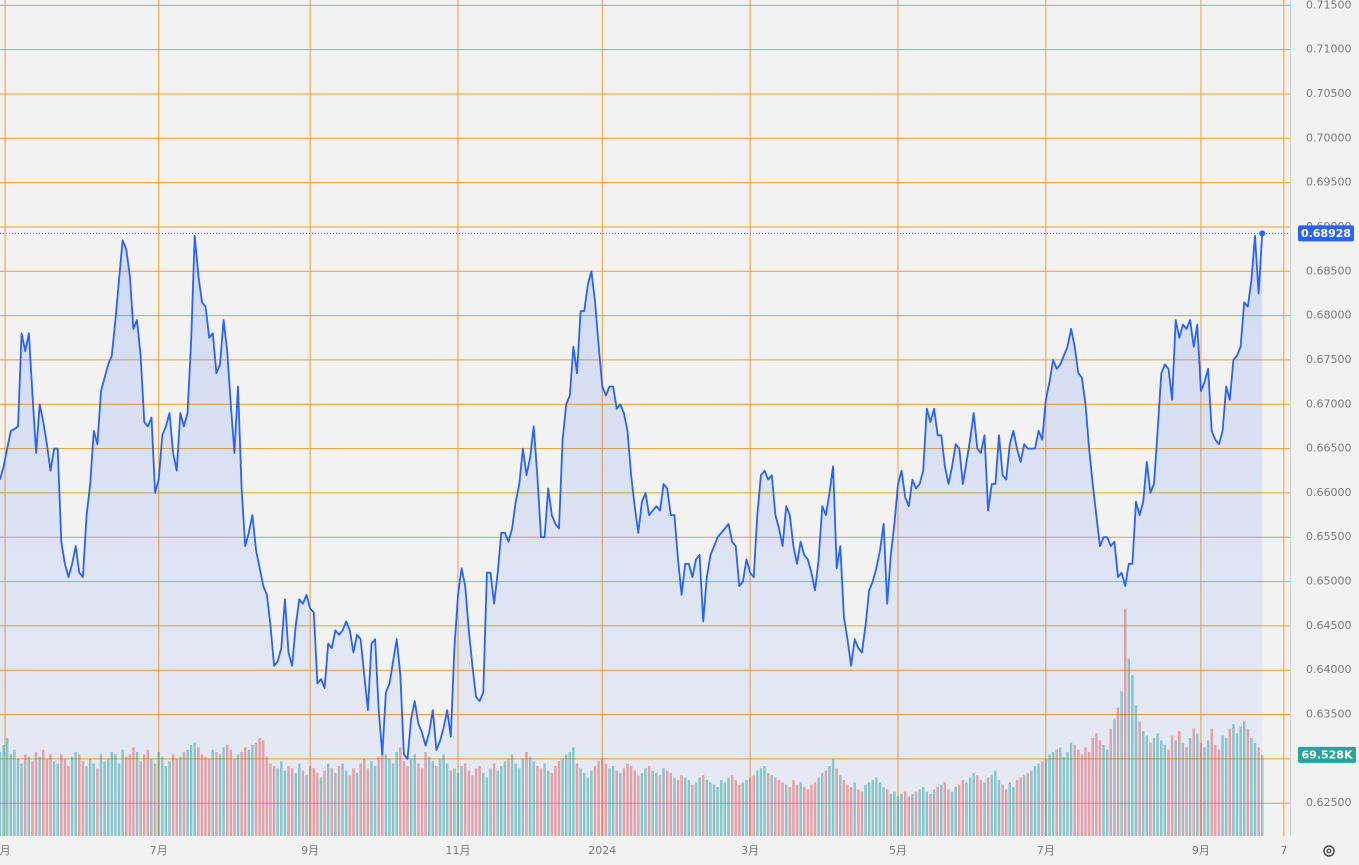 The width and height of the screenshot is (1359, 865). I want to click on y-tick-label: 0.69500, so click(1329, 182).